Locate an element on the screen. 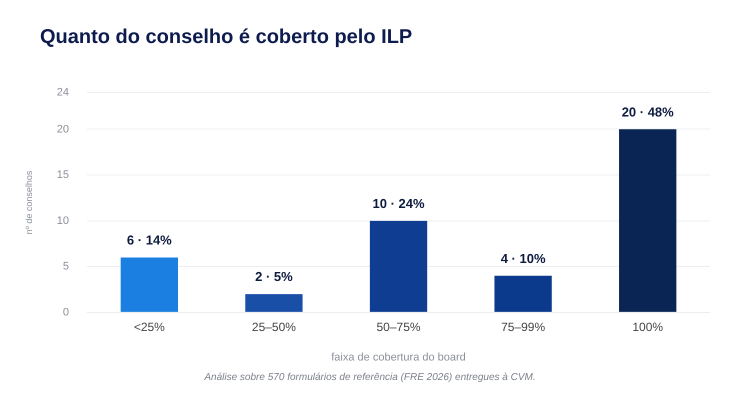 The image size is (740, 402). x-tick-label: 50–75% is located at coordinates (398, 327).